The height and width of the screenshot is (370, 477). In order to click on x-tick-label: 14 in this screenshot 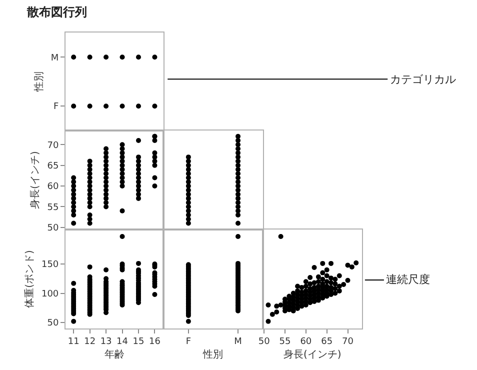, I will do `click(122, 342)`.